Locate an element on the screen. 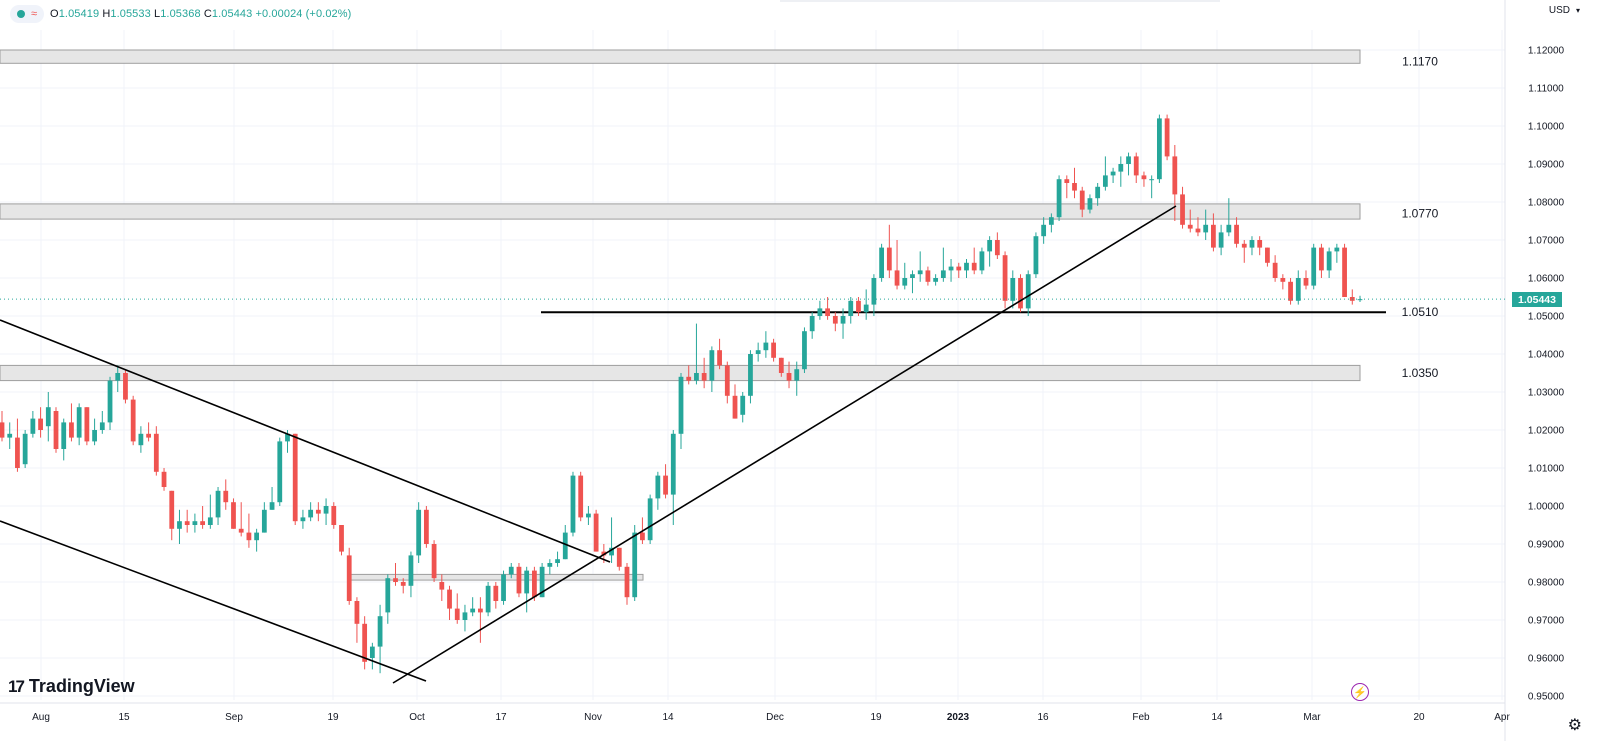  currency-selector: USD is located at coordinates (1559, 10).